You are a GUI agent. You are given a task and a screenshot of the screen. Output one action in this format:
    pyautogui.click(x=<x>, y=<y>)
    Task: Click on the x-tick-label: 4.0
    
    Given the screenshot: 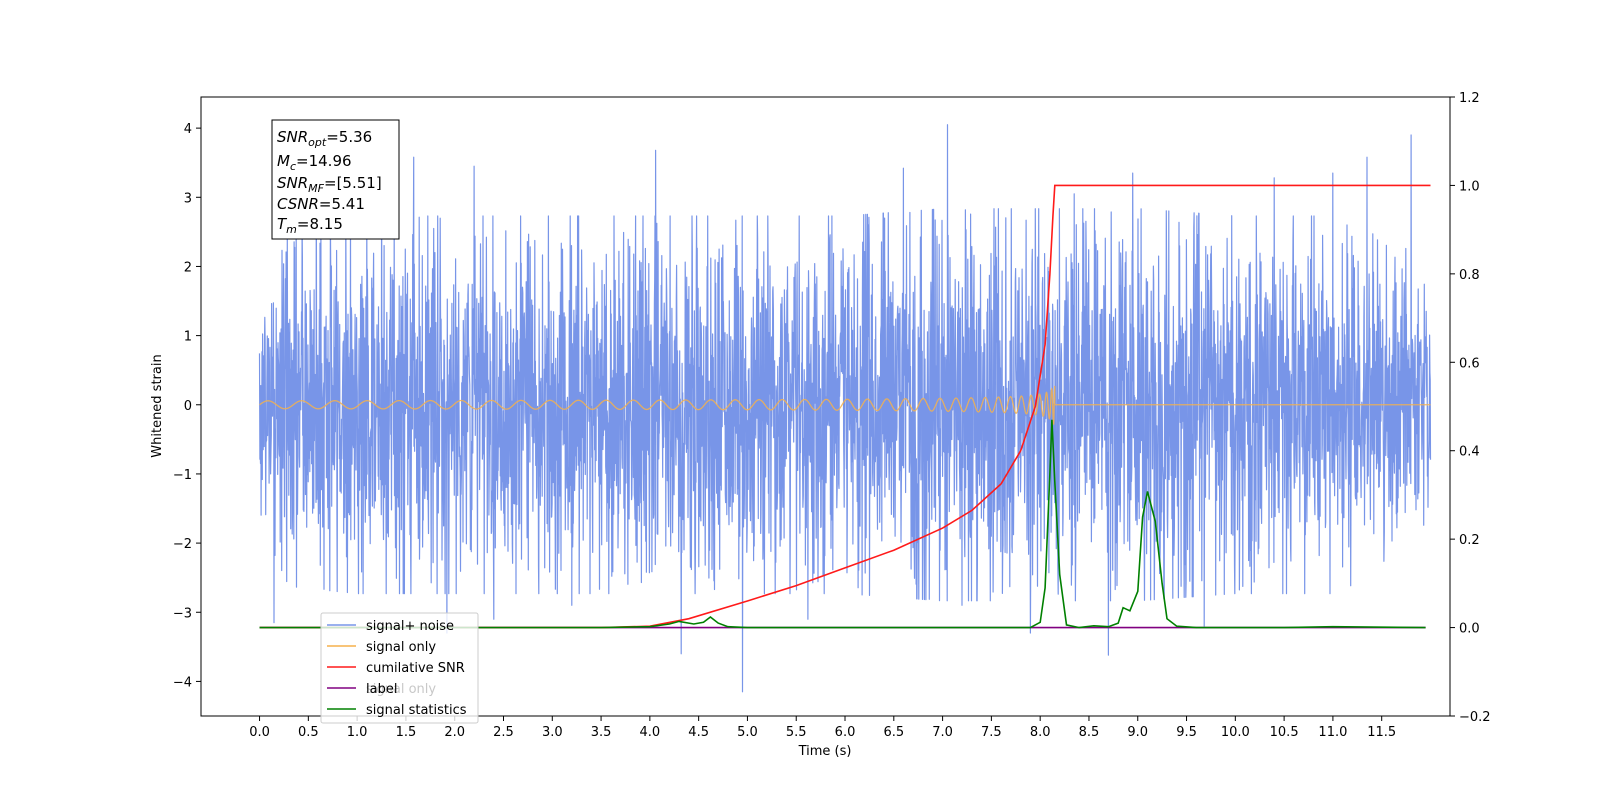 What is the action you would take?
    pyautogui.click(x=650, y=732)
    